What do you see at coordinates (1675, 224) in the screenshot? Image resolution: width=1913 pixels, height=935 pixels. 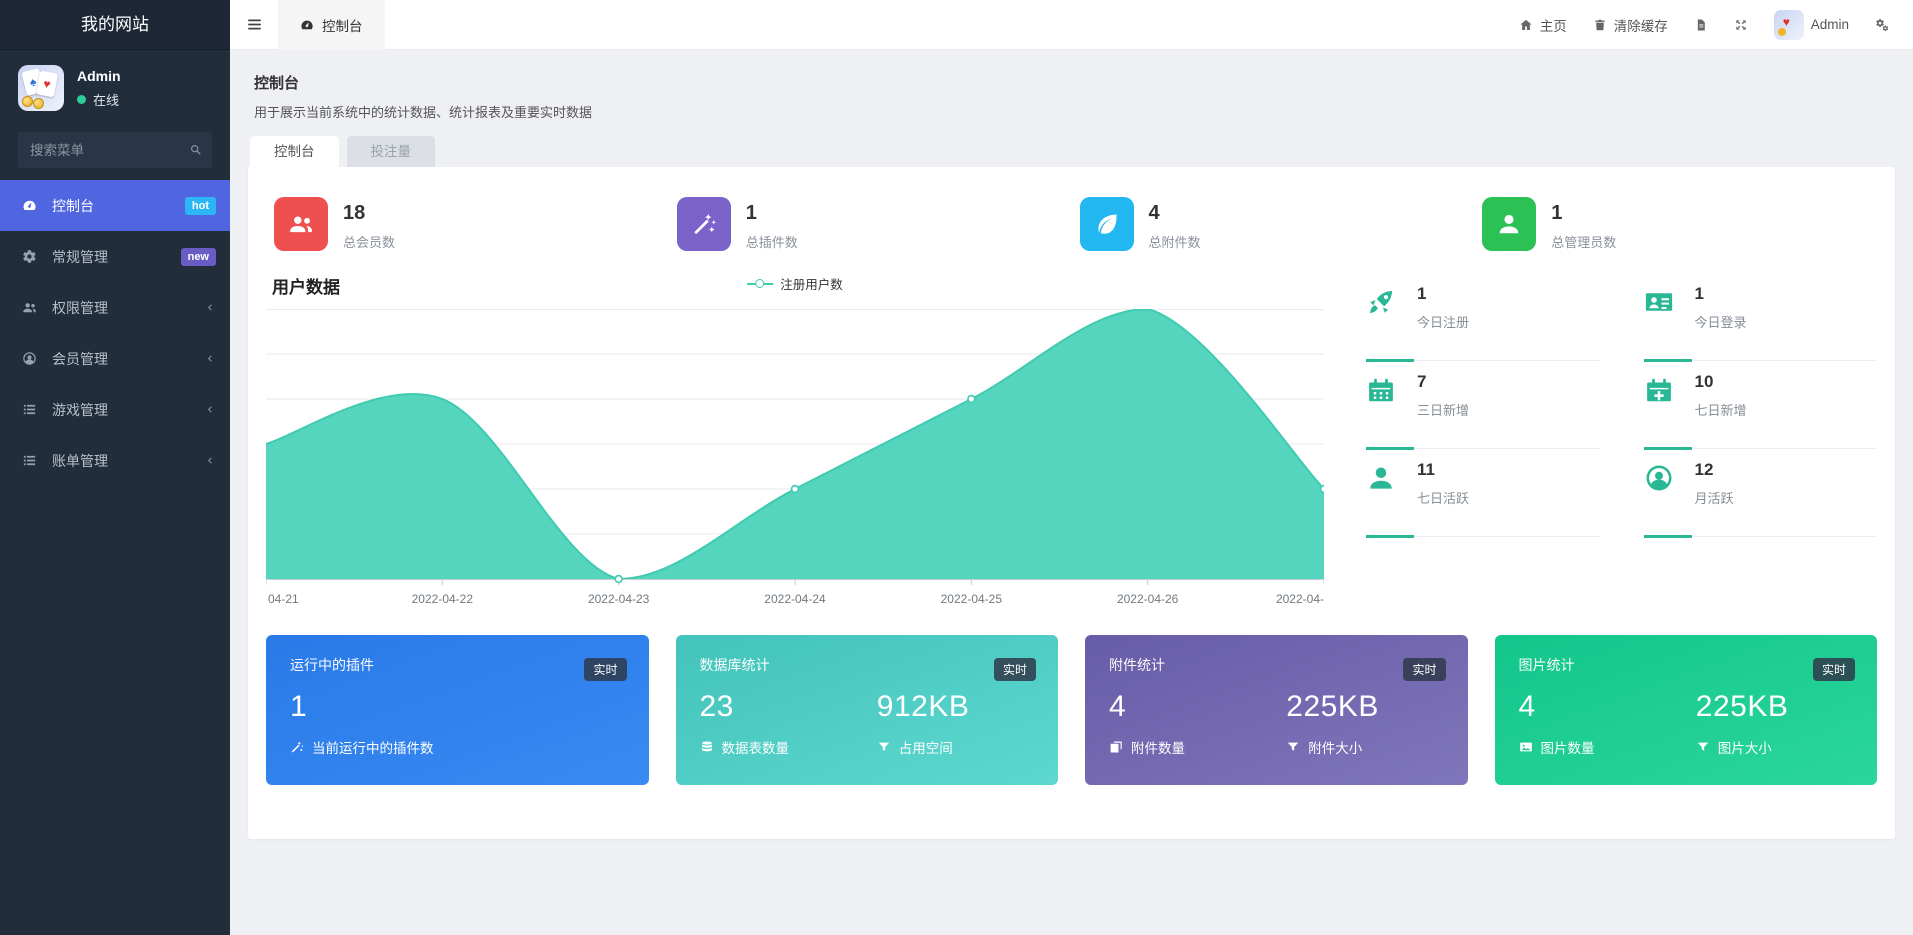 I see `stat-total-admins: 1 总管理员数` at bounding box center [1675, 224].